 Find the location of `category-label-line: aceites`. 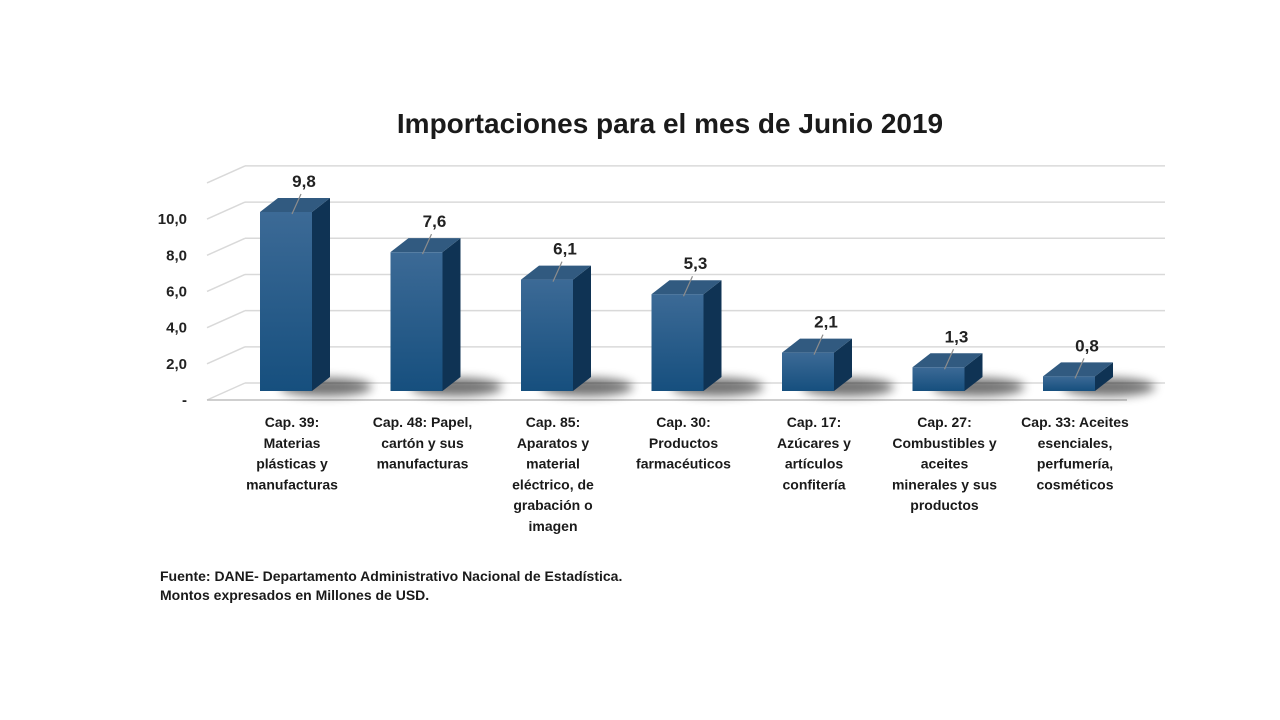

category-label-line: aceites is located at coordinates (945, 464).